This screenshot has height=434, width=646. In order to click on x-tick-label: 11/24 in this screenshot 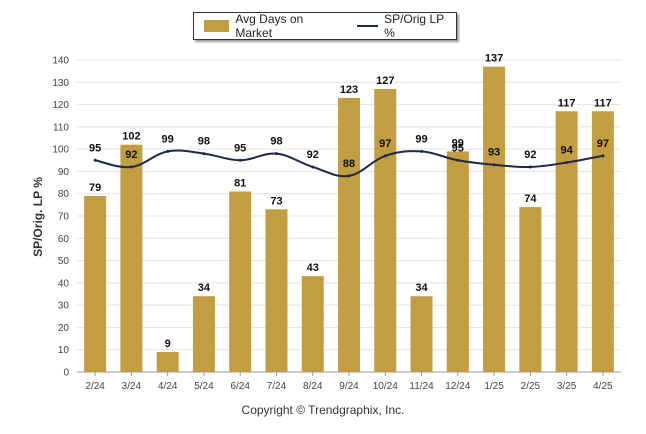, I will do `click(421, 386)`.